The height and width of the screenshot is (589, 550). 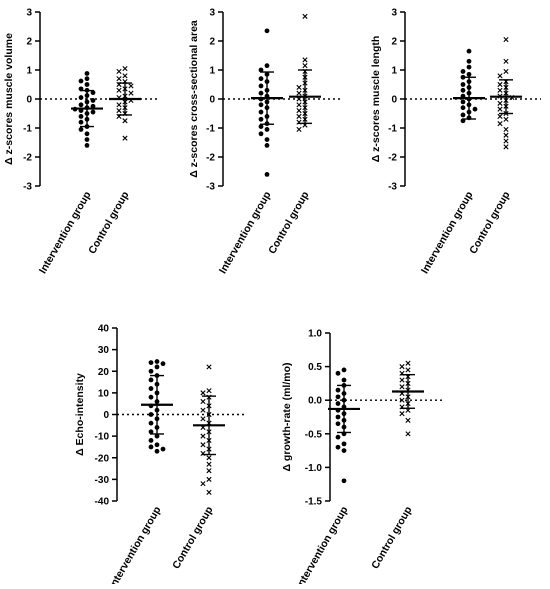 I want to click on y-tick-label: 1.0, so click(x=315, y=334).